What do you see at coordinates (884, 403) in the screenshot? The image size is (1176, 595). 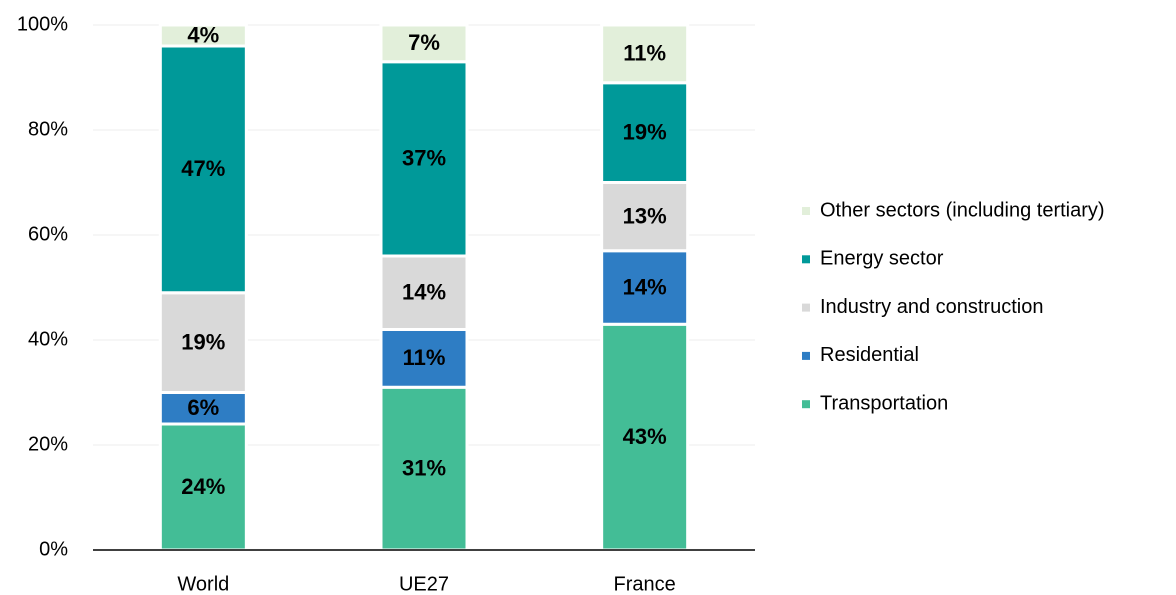 I see `legend-label: Transportation` at bounding box center [884, 403].